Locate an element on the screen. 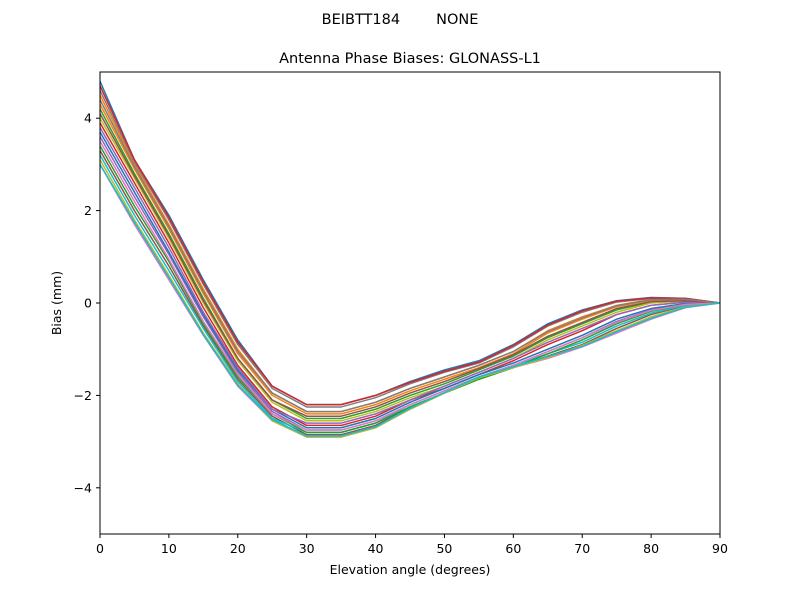 This screenshot has height=600, width=800. x-tick-label: 70 is located at coordinates (582, 548).